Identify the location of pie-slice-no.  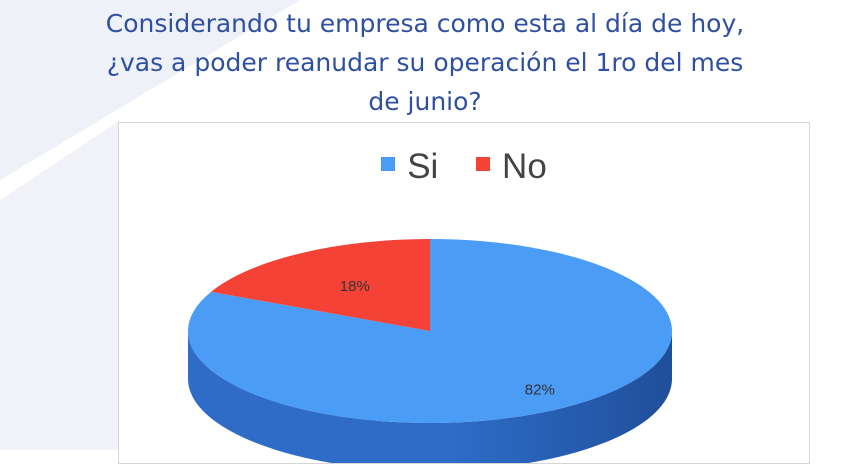
(320, 285).